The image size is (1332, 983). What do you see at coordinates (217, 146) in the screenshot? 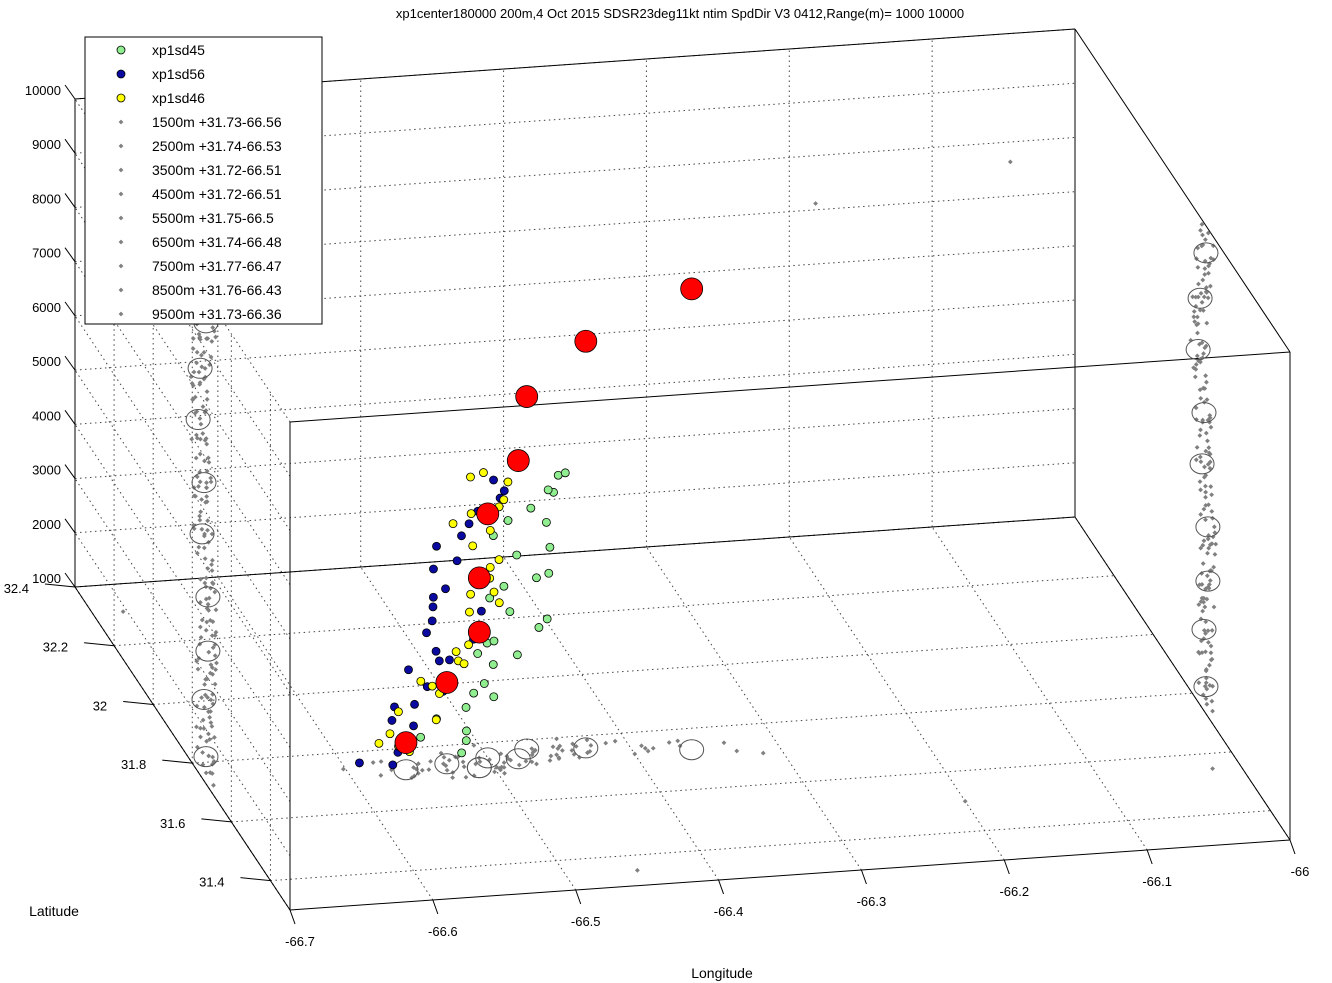
I see `legend-label: 2500m +31.74-66.53` at bounding box center [217, 146].